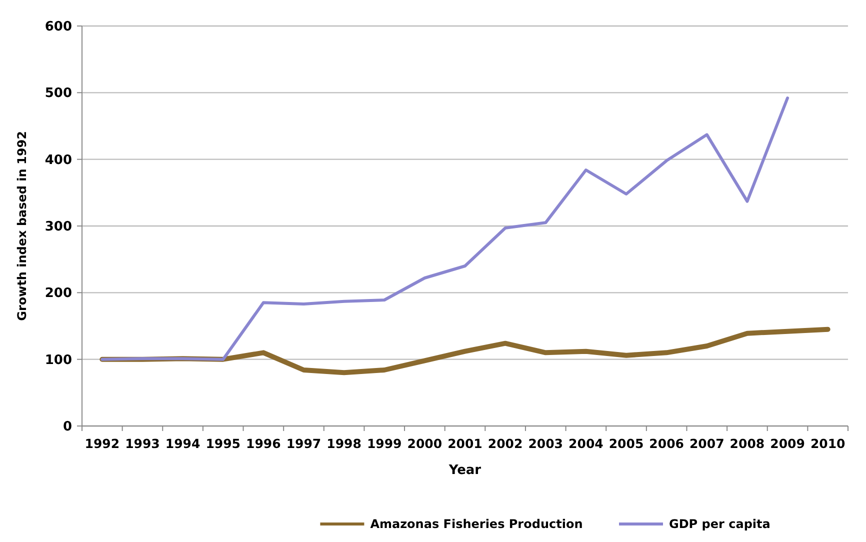  I want to click on y-tick-label: 600, so click(58, 27).